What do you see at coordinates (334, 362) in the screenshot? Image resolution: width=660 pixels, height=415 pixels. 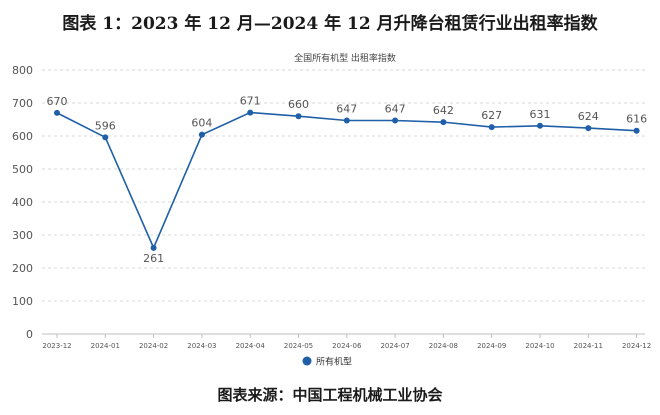 I see `legend-label: 所有机型` at bounding box center [334, 362].